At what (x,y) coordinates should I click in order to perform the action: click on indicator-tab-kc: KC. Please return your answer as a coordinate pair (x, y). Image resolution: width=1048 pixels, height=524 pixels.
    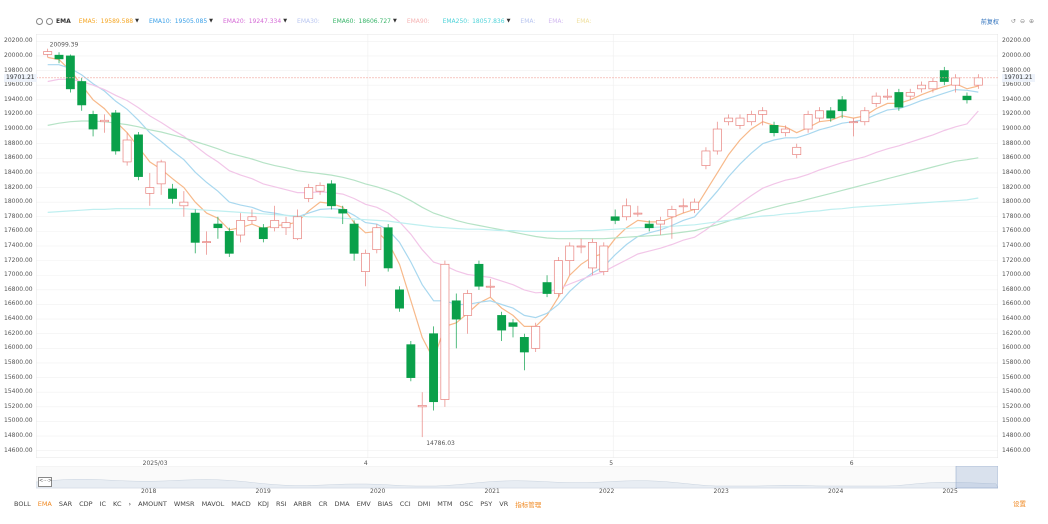
    Looking at the image, I should click on (117, 504).